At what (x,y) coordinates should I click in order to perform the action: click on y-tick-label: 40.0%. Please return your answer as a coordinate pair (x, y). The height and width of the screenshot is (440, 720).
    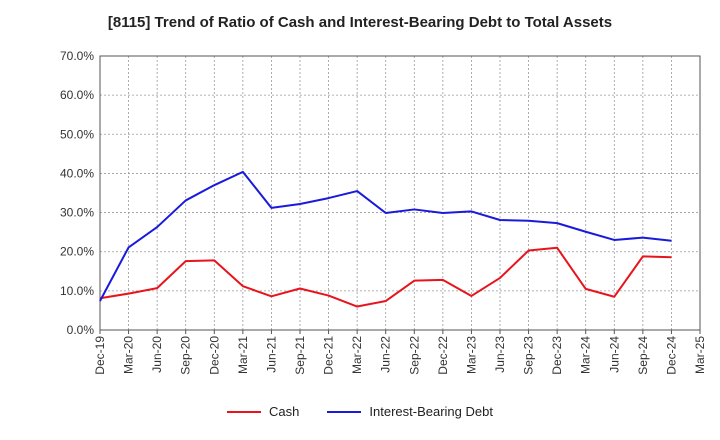
    Looking at the image, I should click on (77, 173).